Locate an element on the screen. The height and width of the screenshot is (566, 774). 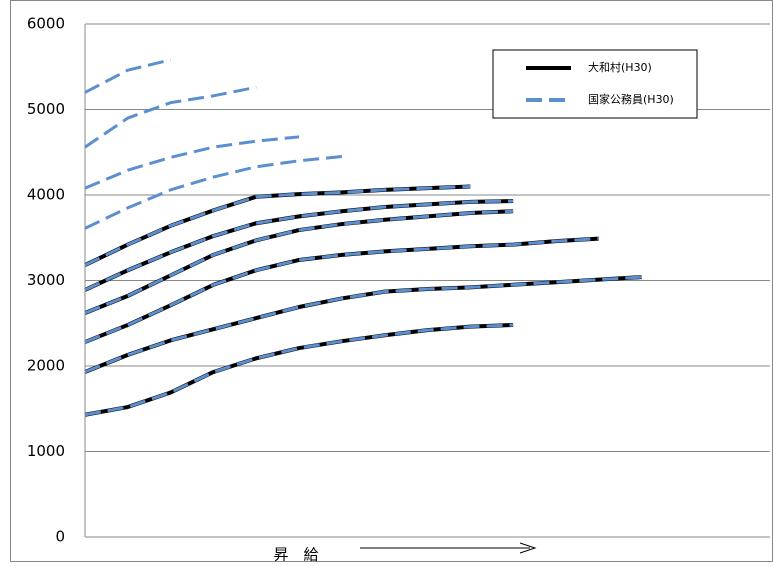
x-arrow-head is located at coordinates (528, 548).